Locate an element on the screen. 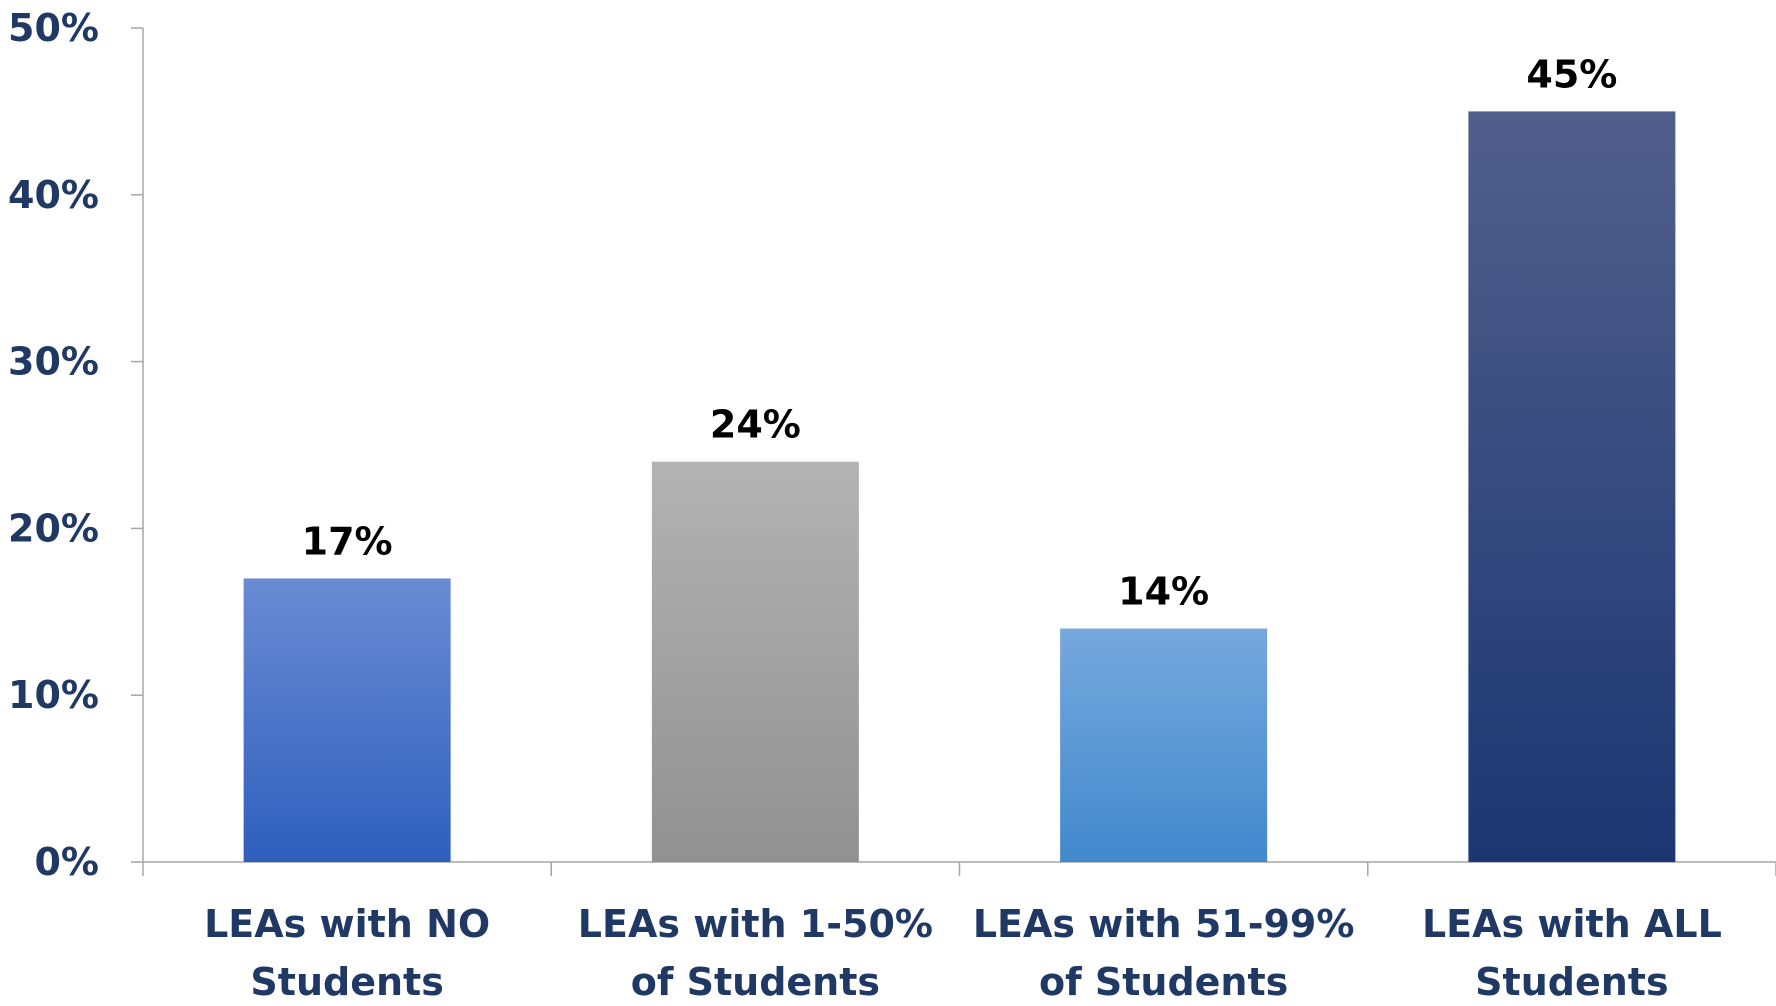  y-tick-label: 20% is located at coordinates (53, 528).